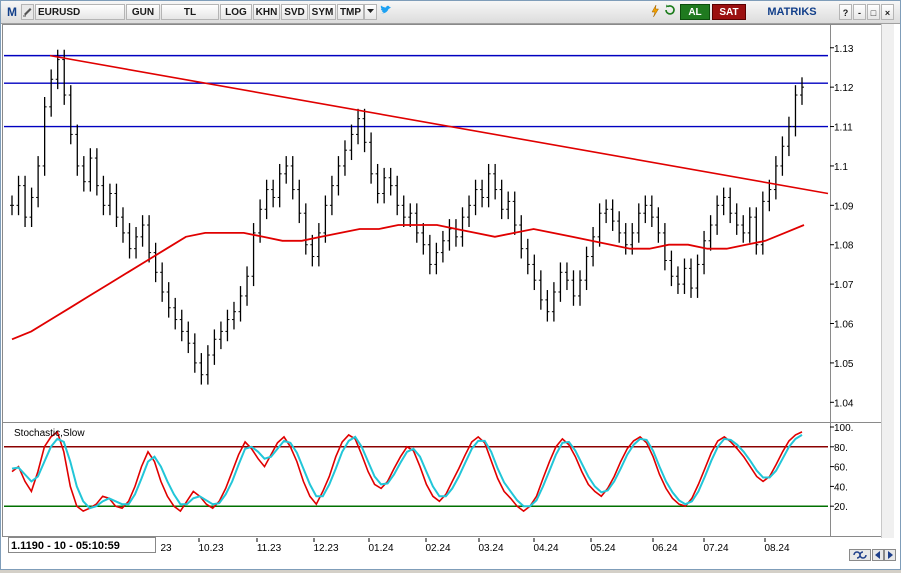 This screenshot has height=573, width=901. What do you see at coordinates (844, 364) in the screenshot?
I see `price-axis-label: 1.05` at bounding box center [844, 364].